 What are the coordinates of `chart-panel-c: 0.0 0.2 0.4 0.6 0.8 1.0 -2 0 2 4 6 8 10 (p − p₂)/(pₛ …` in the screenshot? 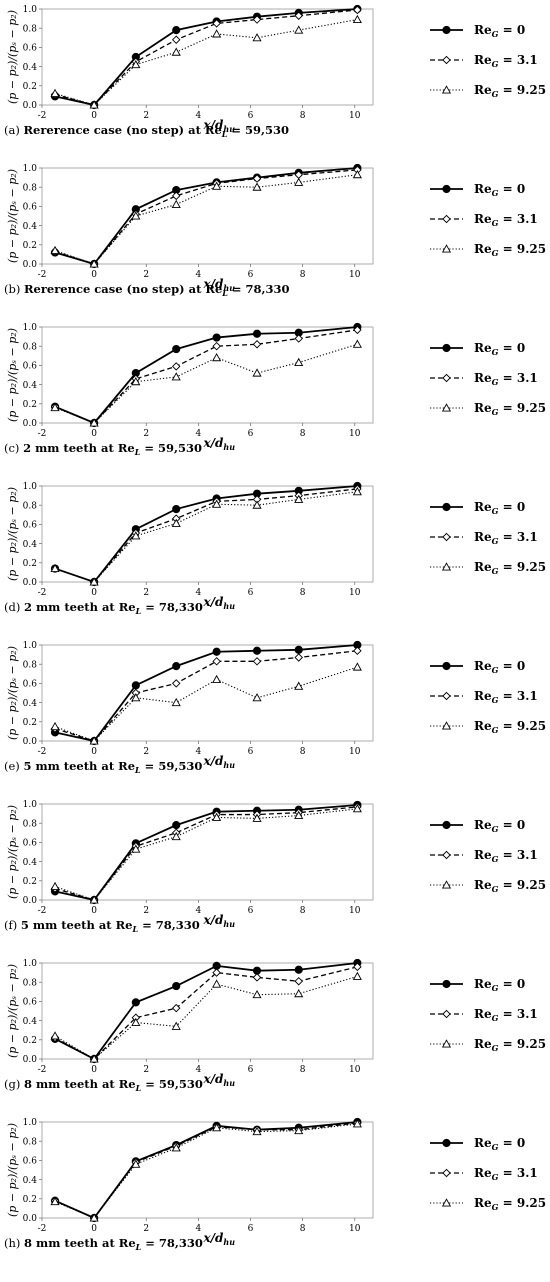 It's located at (275, 389).